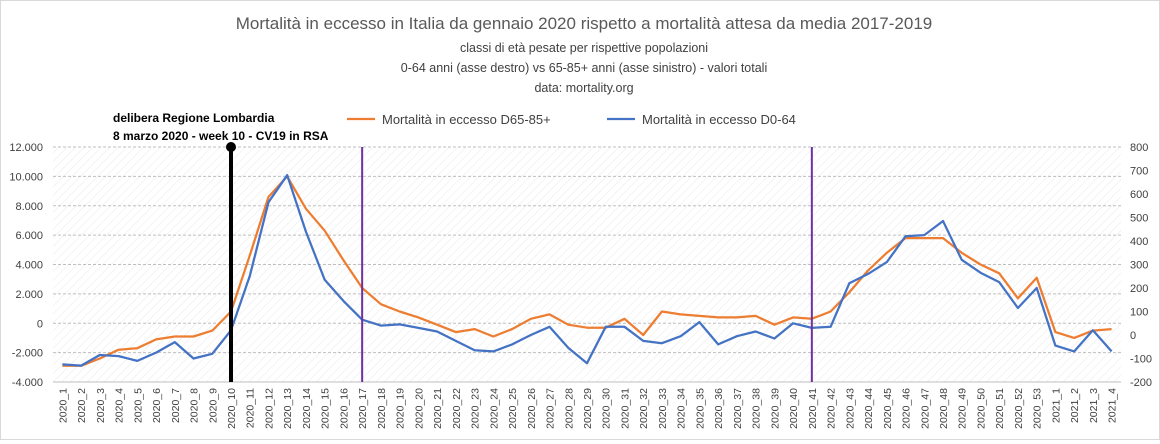 This screenshot has width=1160, height=444. I want to click on right-axis-ticks: -200 -100 0 100 200 300 400 500 600 700 800, so click(1141, 265).